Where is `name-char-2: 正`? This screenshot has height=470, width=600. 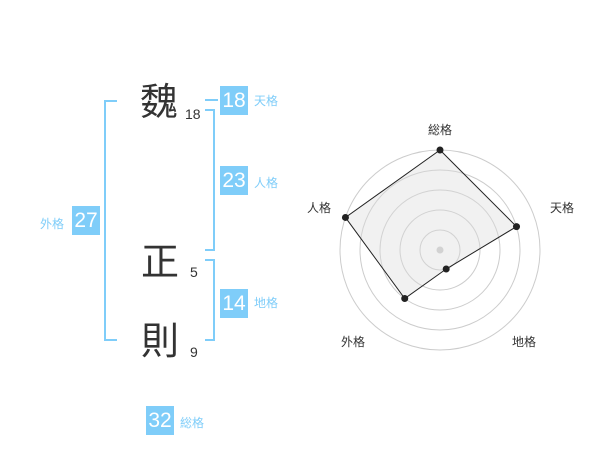
name-char-2: 正 is located at coordinates (159, 262).